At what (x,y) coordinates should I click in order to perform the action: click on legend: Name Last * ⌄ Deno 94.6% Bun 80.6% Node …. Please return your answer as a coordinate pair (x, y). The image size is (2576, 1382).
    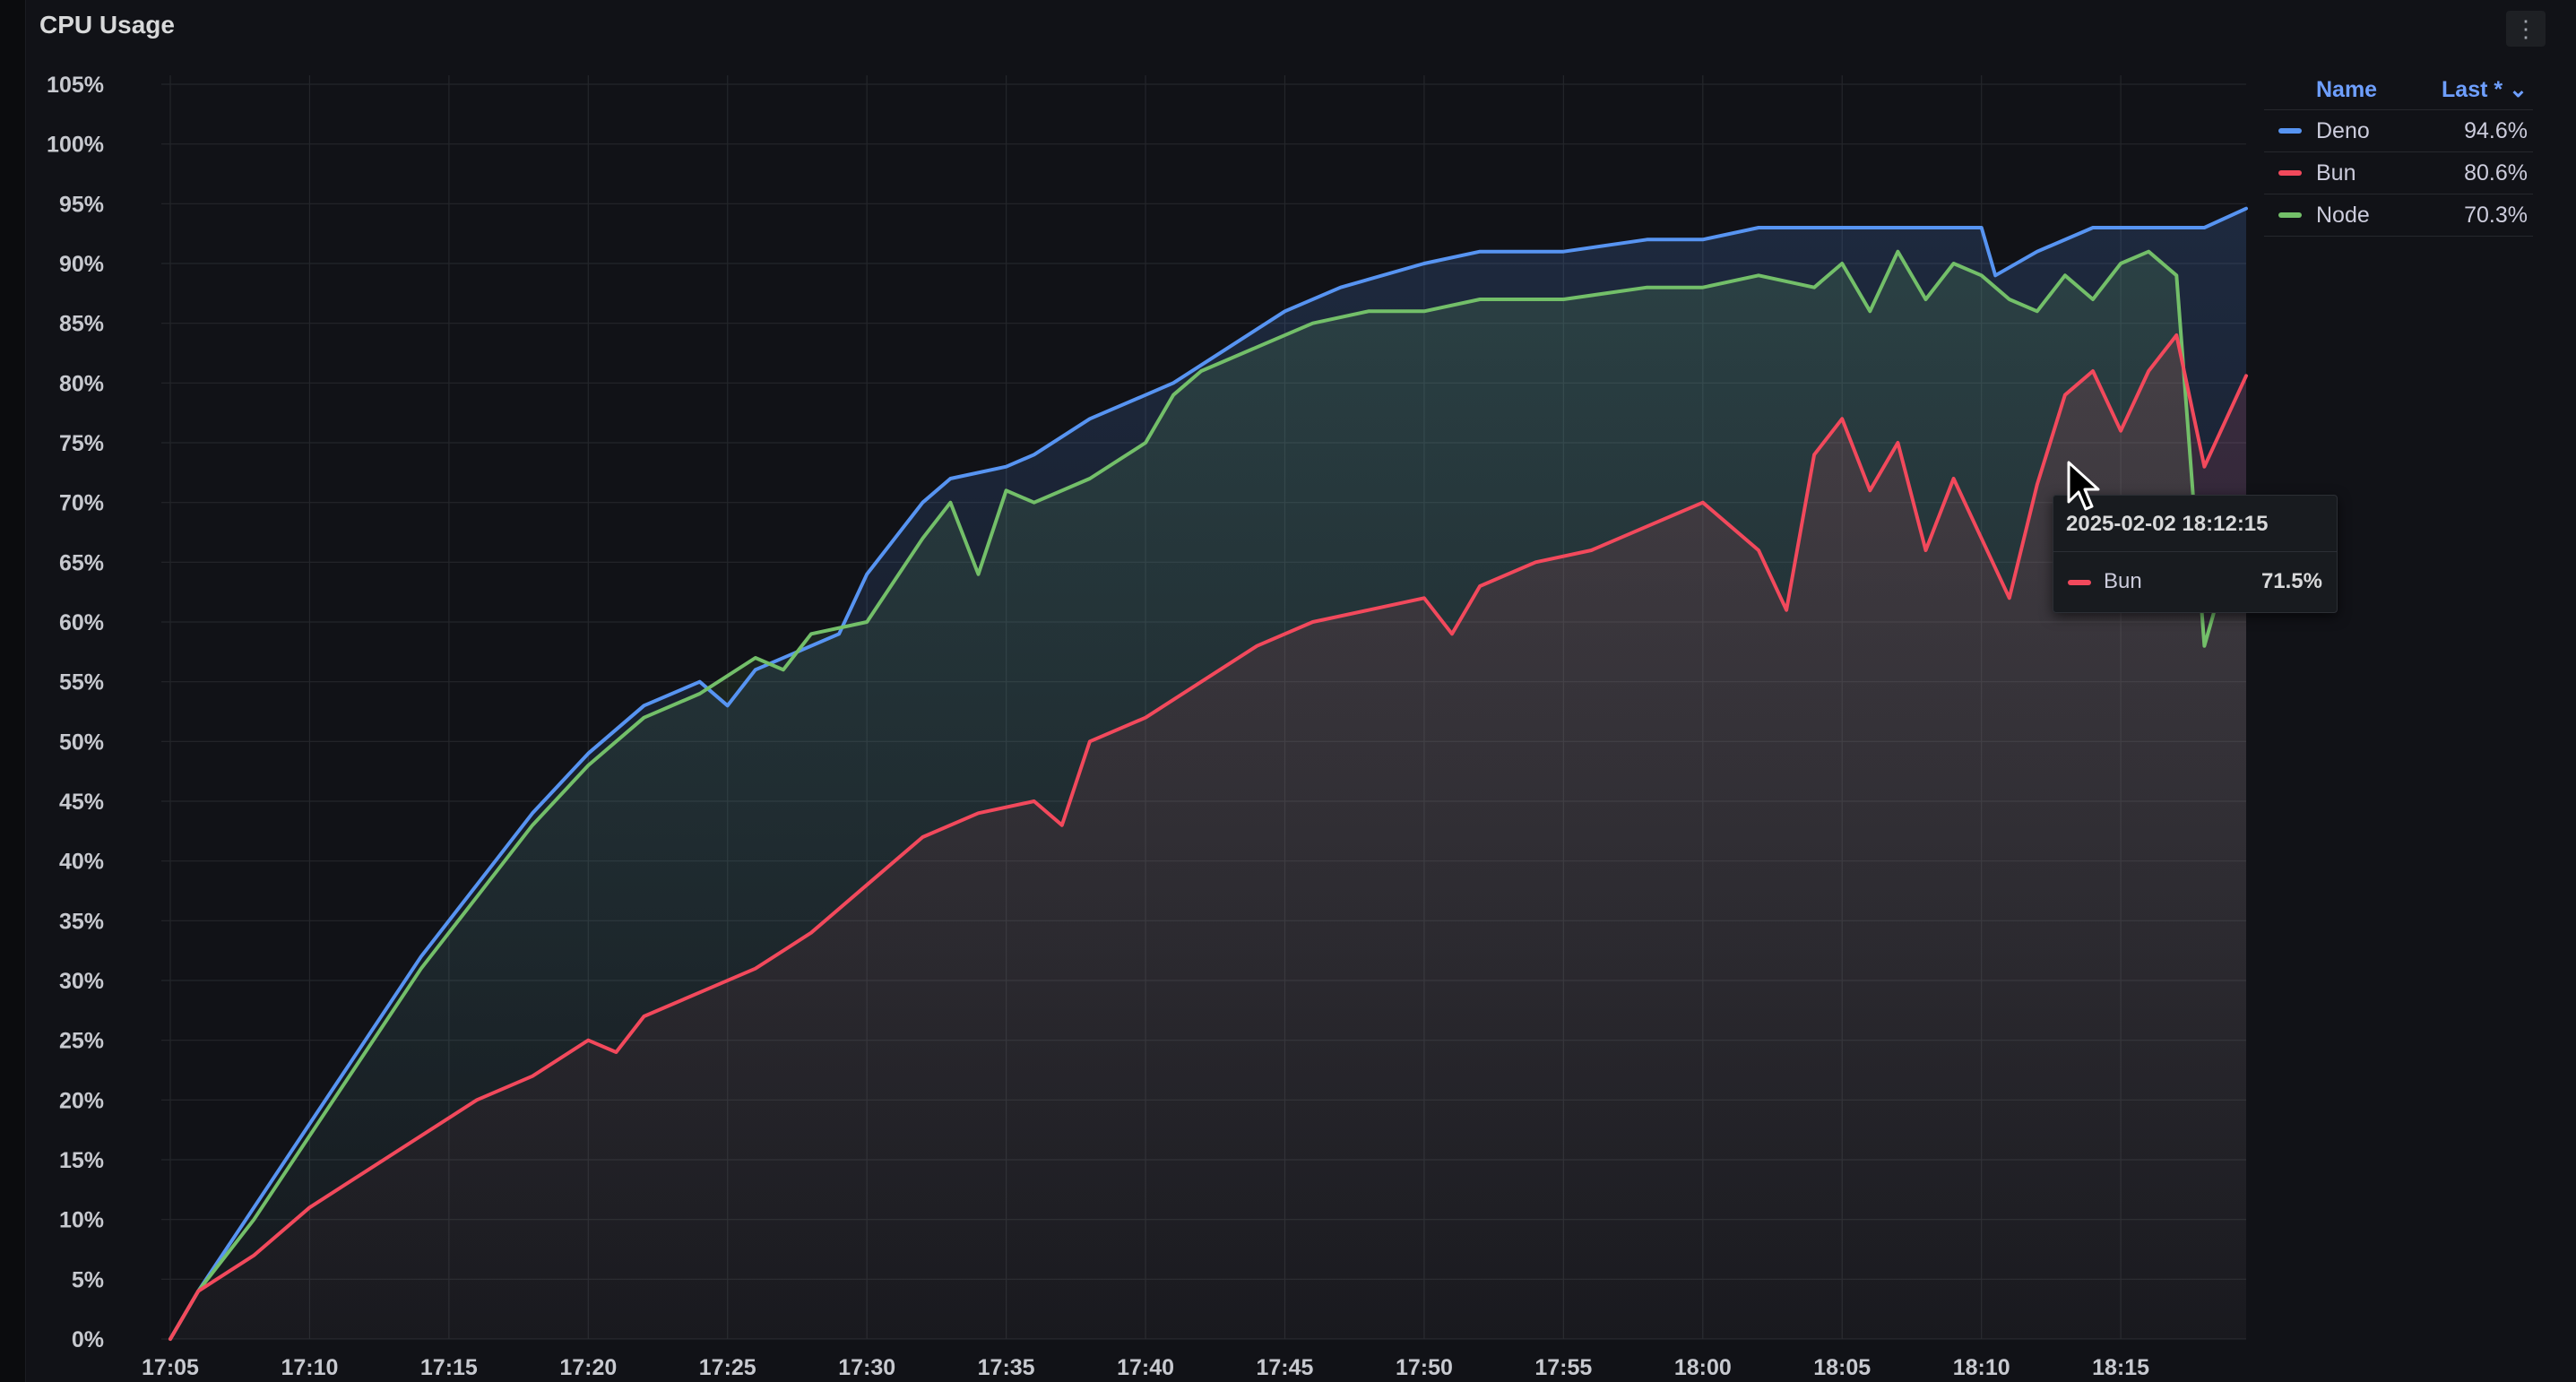
    Looking at the image, I should click on (2398, 153).